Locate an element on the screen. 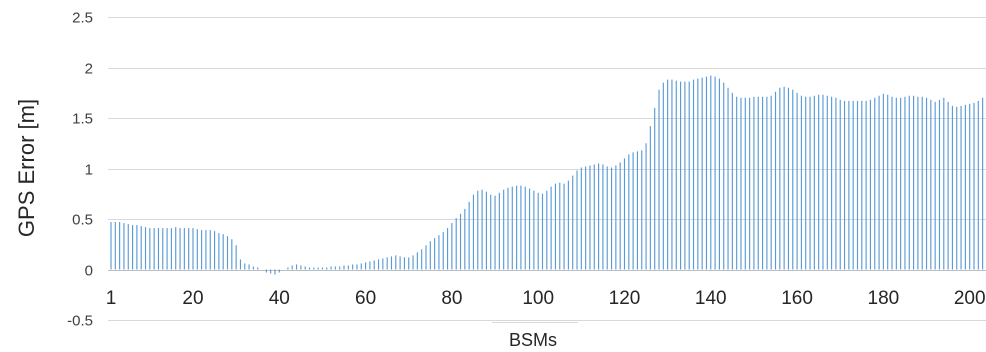 The image size is (986, 352). x-axis-tick-labels: 120406080100120140160180200220240 is located at coordinates (546, 298).